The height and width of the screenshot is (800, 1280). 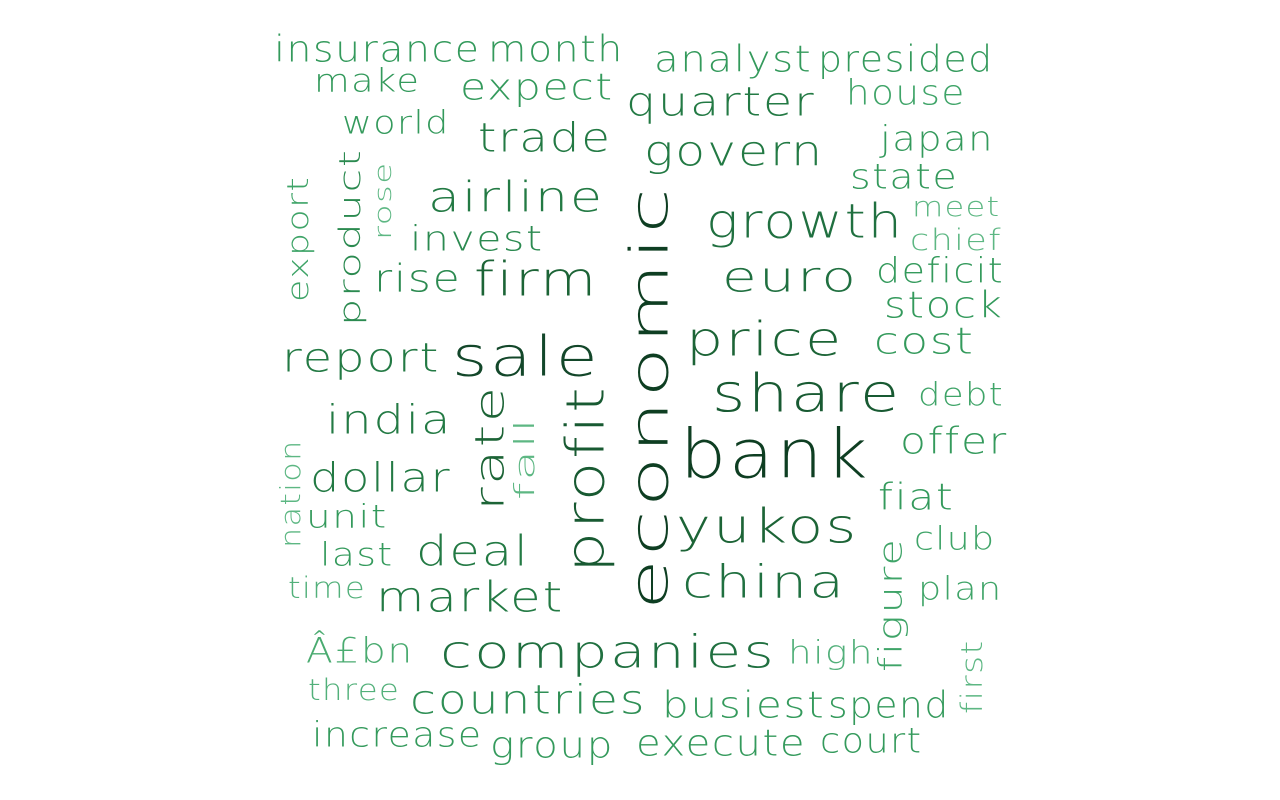 What do you see at coordinates (525, 458) in the screenshot?
I see `word-fall: fall` at bounding box center [525, 458].